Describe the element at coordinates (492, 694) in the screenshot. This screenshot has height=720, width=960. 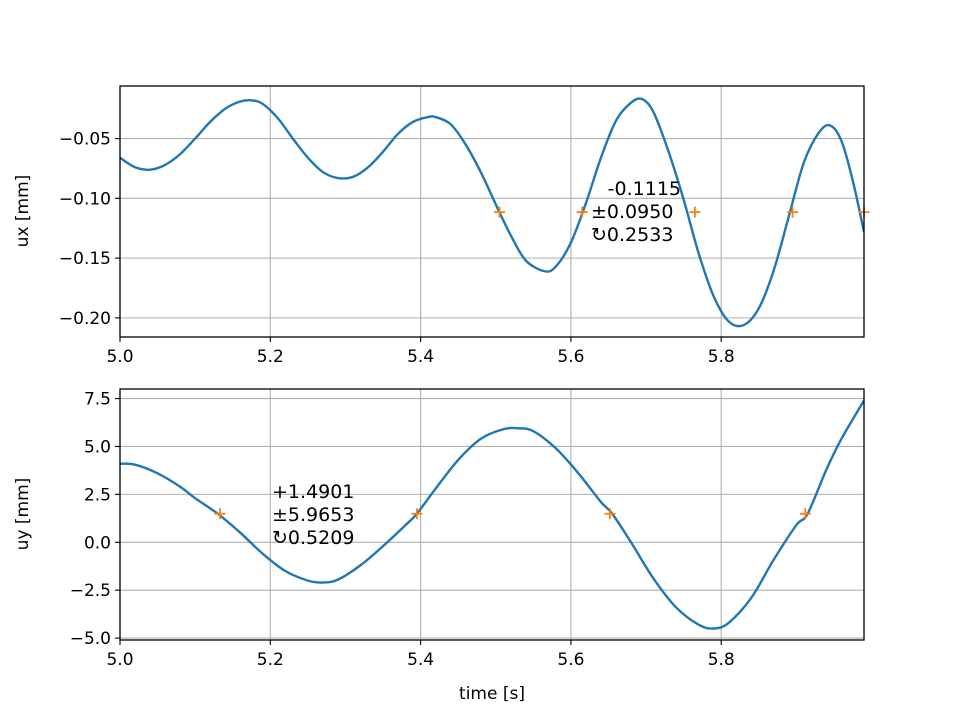
I see `x-axis-label: time [s]` at that location.